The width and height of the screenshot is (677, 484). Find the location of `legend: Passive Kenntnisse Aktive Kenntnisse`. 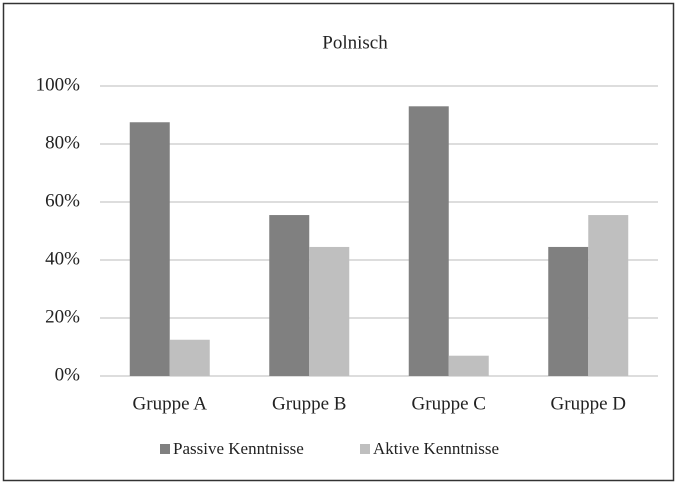

legend: Passive Kenntnisse Aktive Kenntnisse is located at coordinates (329, 448).